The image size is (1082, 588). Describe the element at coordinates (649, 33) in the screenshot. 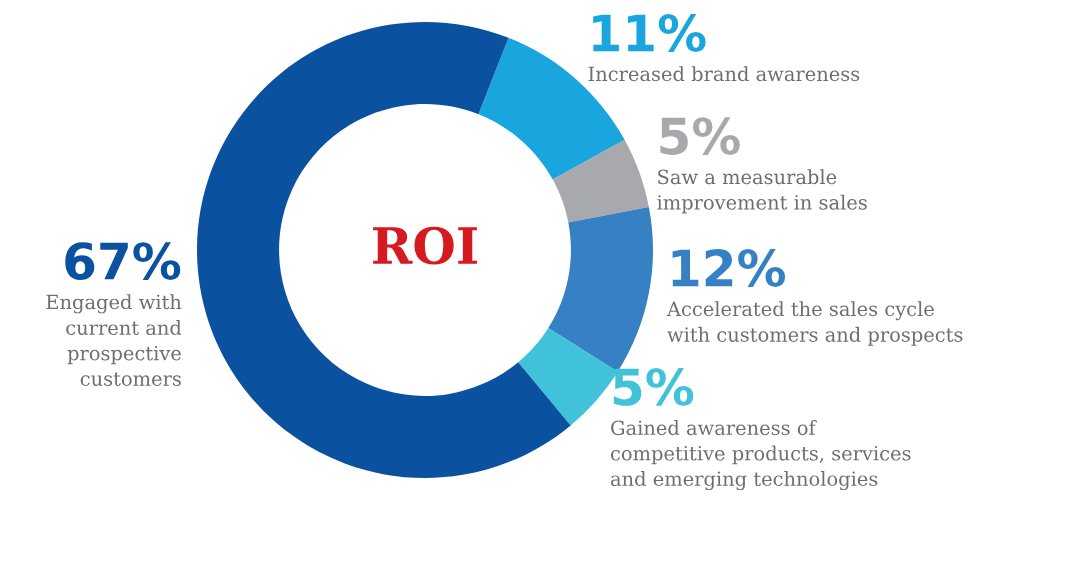

I see `data-label: 11%` at that location.